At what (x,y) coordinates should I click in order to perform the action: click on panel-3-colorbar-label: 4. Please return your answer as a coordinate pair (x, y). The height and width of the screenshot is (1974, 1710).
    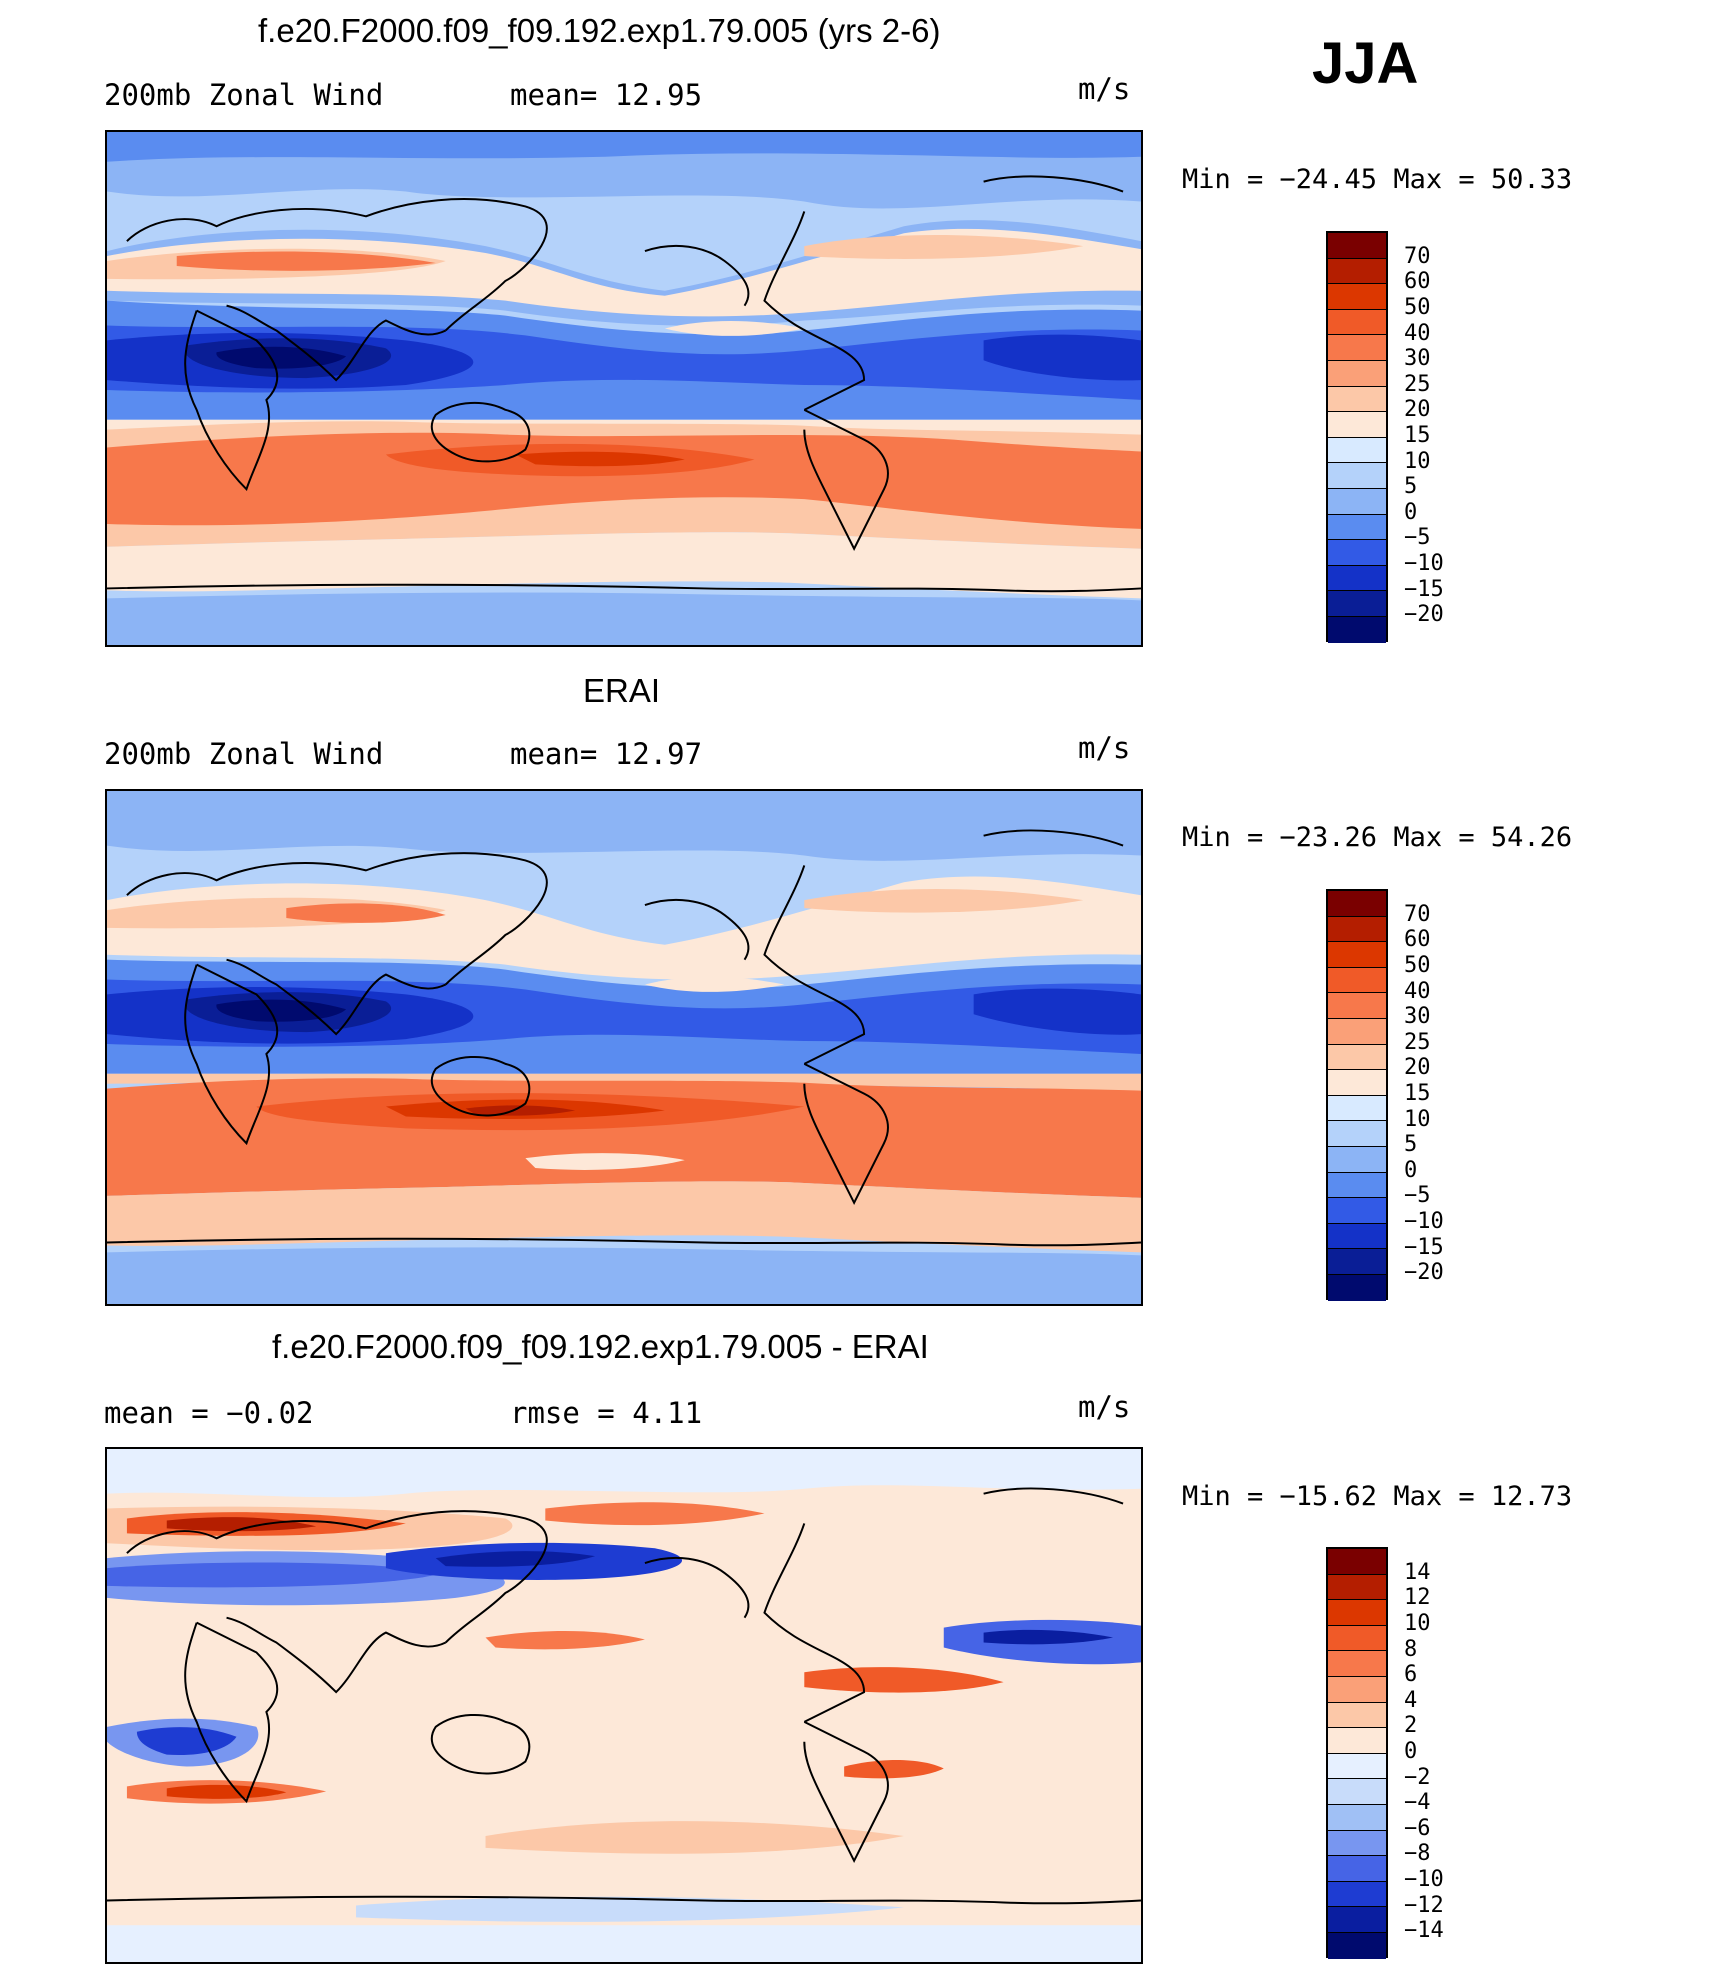
    Looking at the image, I should click on (1411, 1700).